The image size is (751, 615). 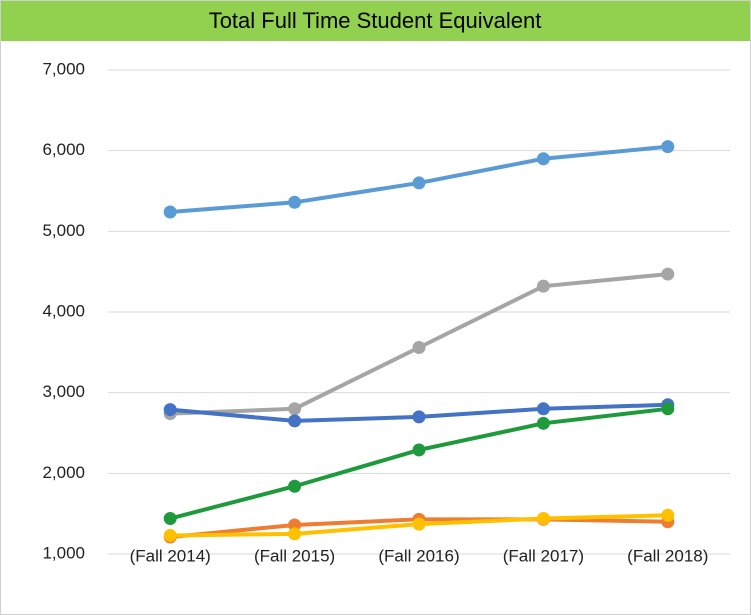 What do you see at coordinates (667, 555) in the screenshot?
I see `x-tick-label: (Fall 2018)` at bounding box center [667, 555].